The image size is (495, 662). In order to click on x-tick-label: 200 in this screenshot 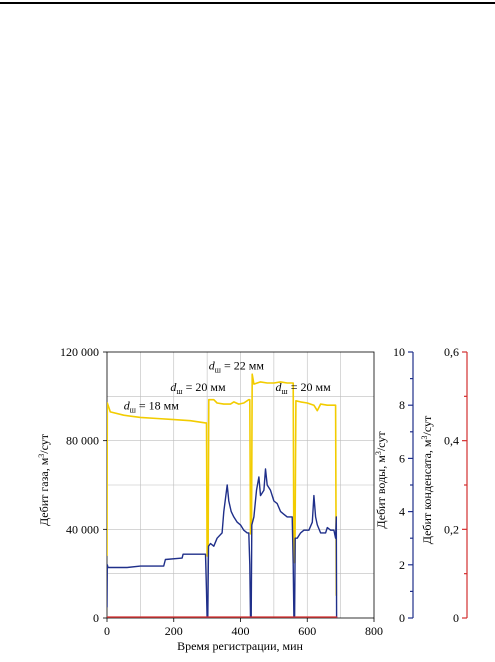, I will do `click(174, 631)`.